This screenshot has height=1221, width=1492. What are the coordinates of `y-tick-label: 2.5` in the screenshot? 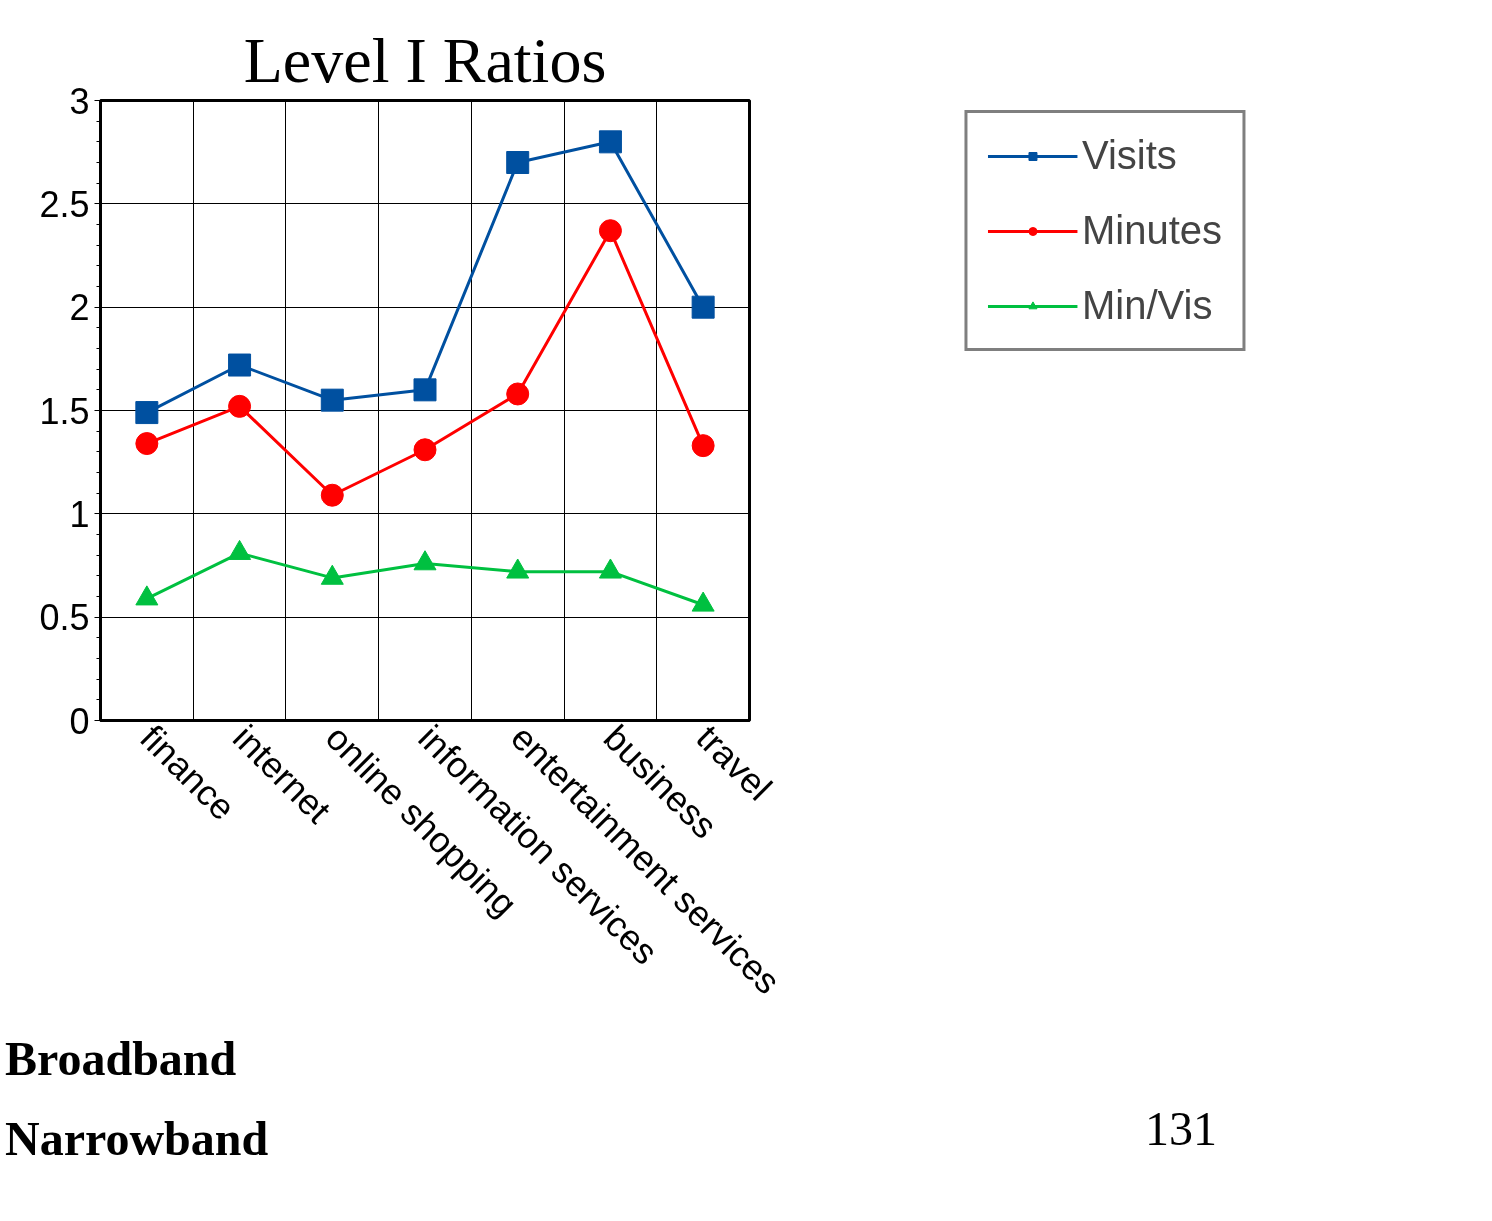 It's located at (64, 204).